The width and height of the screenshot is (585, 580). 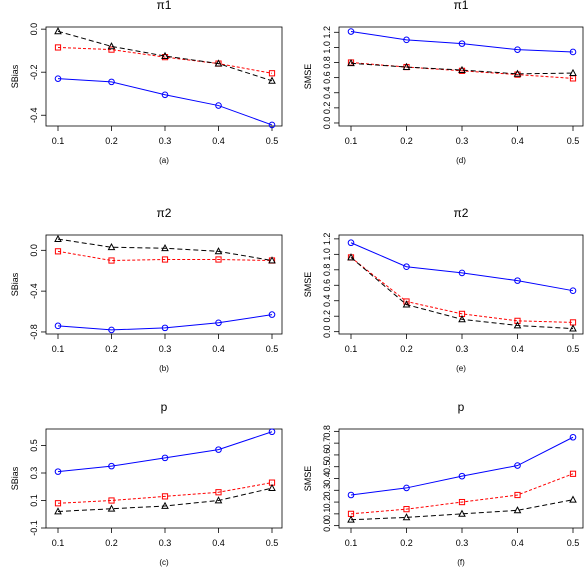 I want to click on panel-caption: (d), so click(x=461, y=160).